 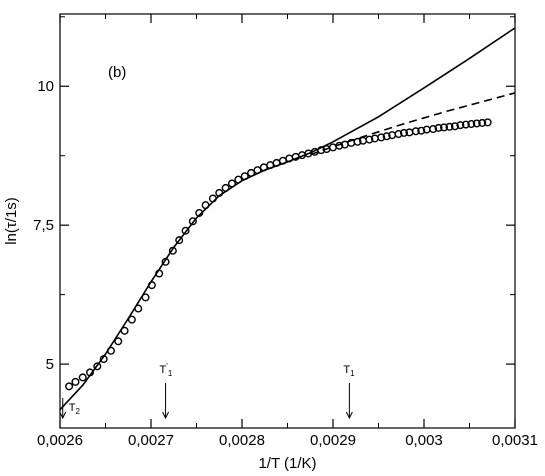 I want to click on temperature-marker: T'1, so click(x=166, y=391).